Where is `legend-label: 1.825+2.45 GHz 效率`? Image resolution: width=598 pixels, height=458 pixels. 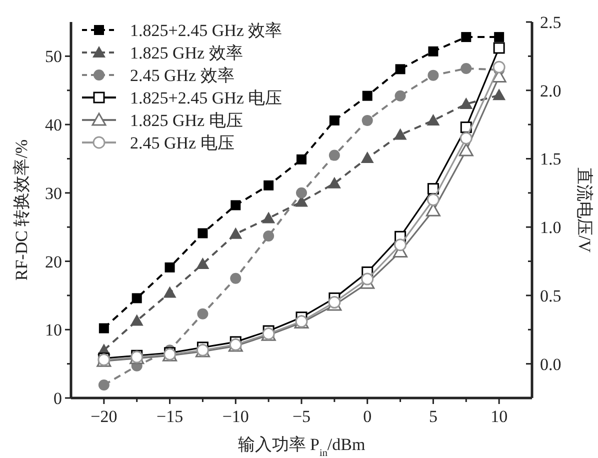 legend-label: 1.825+2.45 GHz 效率 is located at coordinates (206, 30).